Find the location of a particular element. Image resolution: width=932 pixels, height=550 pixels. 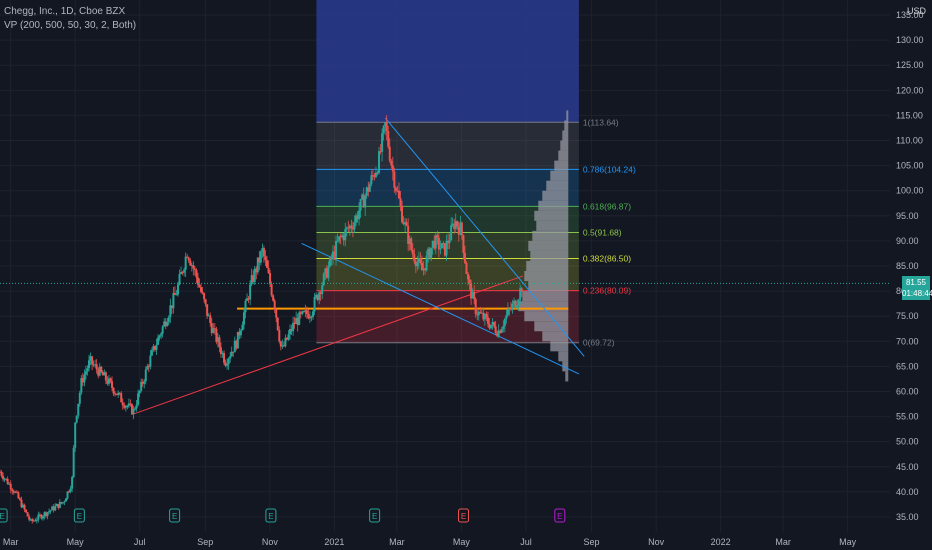

x-axis-tick-label: 2022 is located at coordinates (721, 542).